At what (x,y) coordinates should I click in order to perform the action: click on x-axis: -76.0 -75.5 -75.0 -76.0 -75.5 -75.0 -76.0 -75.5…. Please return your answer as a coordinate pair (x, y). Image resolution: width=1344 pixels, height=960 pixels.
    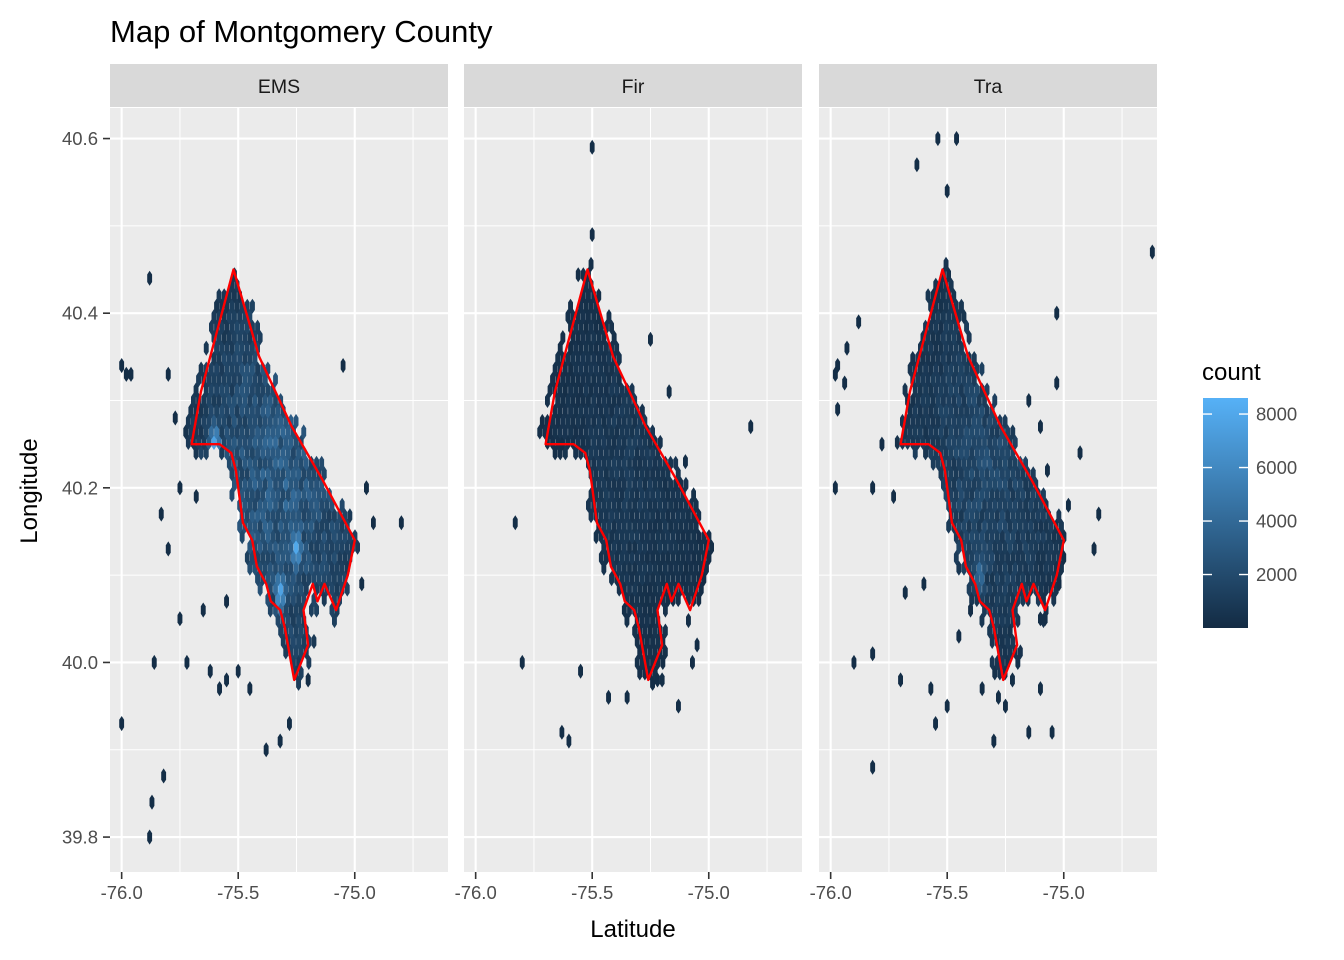
    Looking at the image, I should click on (593, 887).